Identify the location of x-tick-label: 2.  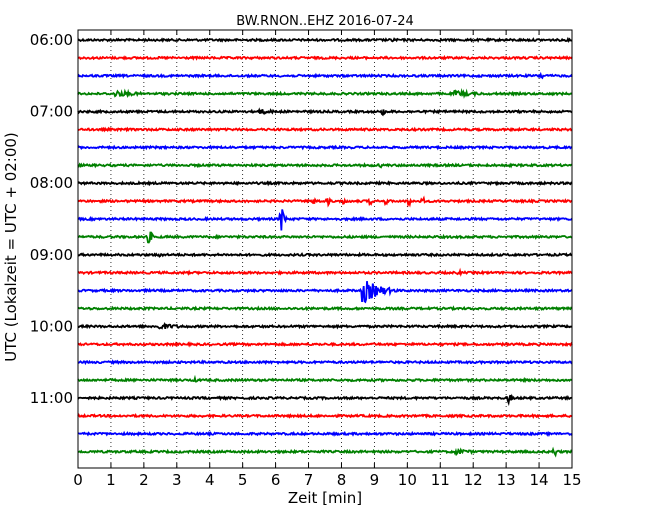
(144, 480).